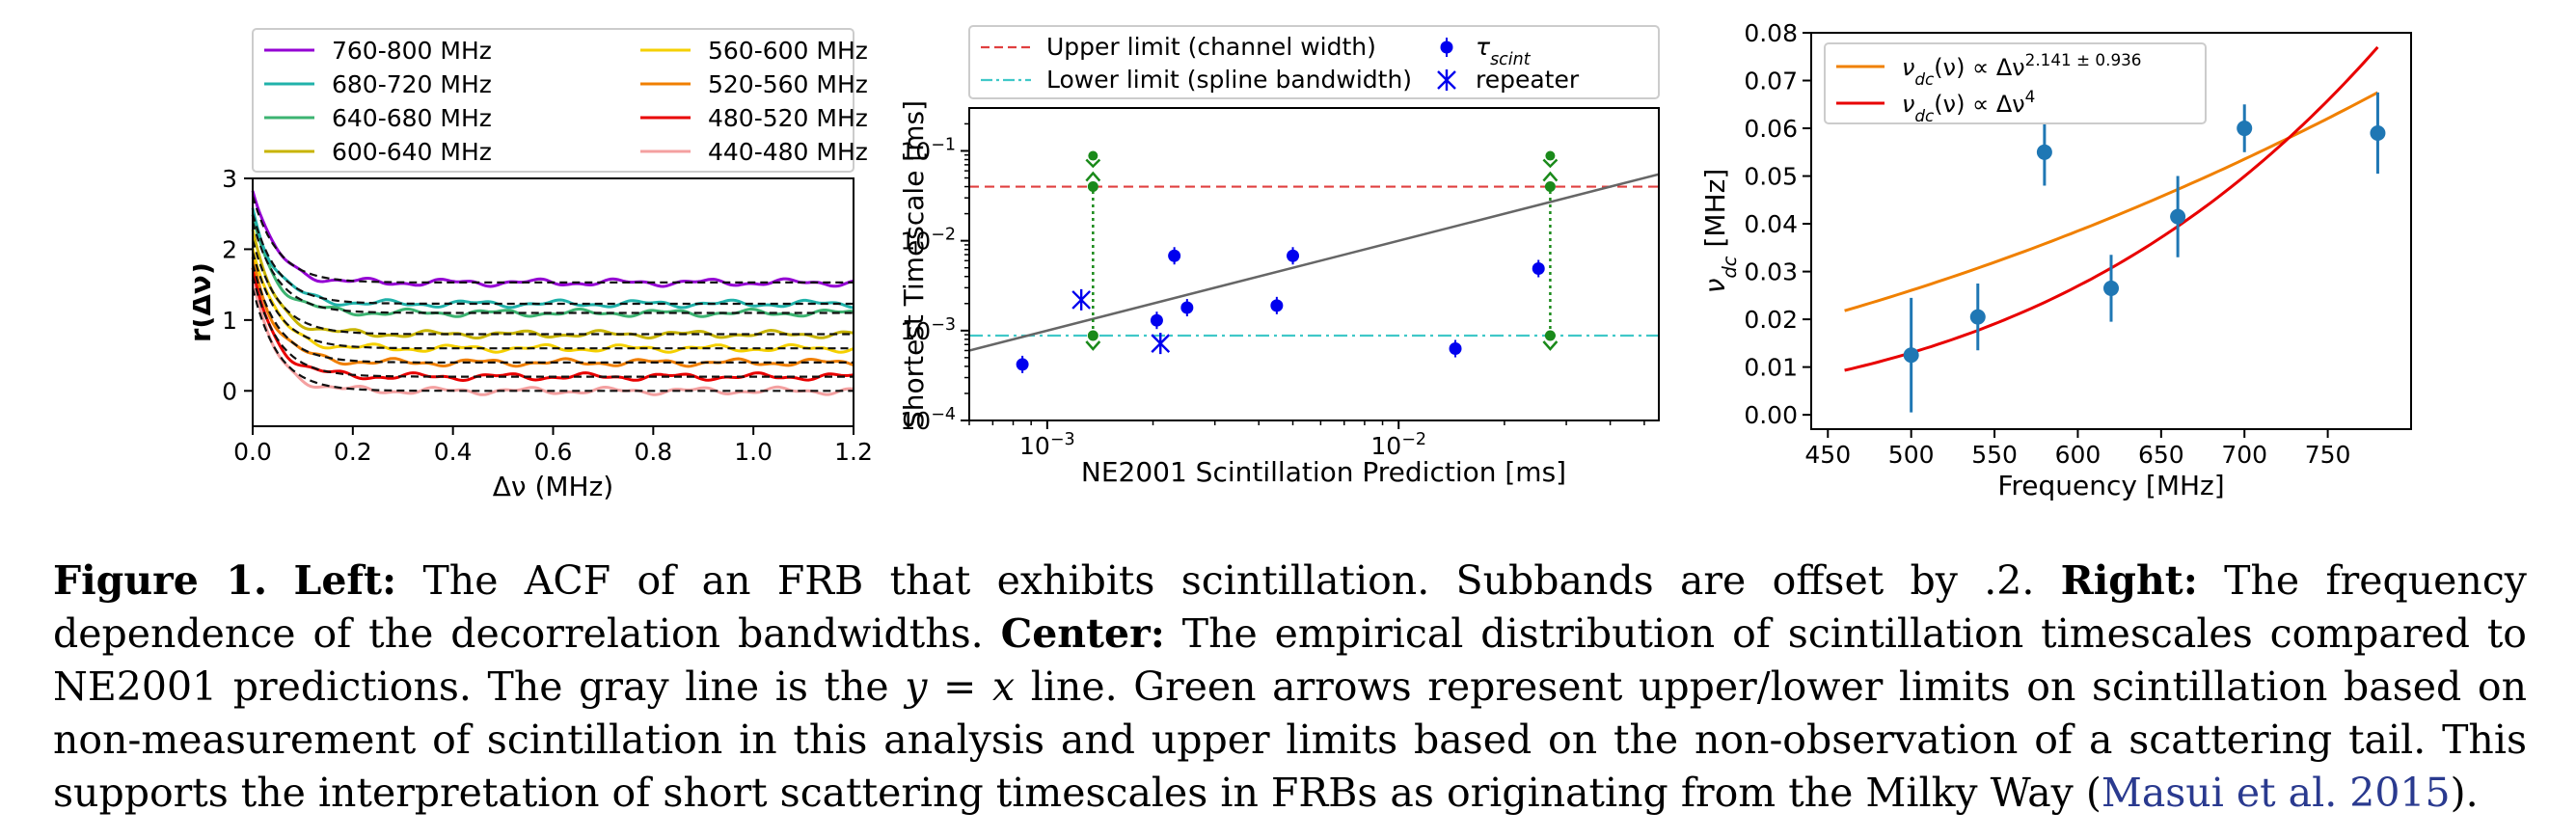 This screenshot has width=2576, height=839. I want to click on y-tick-label: 1, so click(229, 321).